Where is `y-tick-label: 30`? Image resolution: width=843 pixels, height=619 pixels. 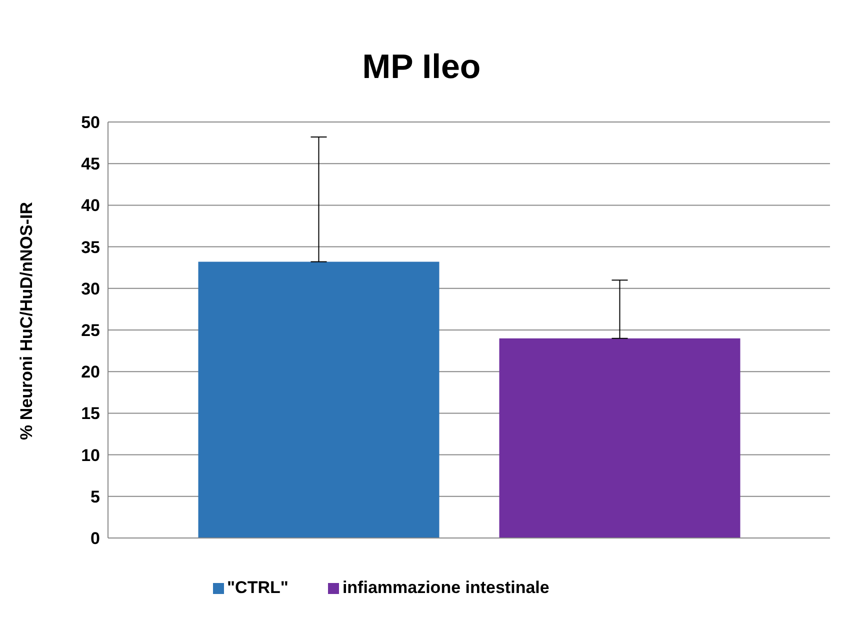 y-tick-label: 30 is located at coordinates (90, 288).